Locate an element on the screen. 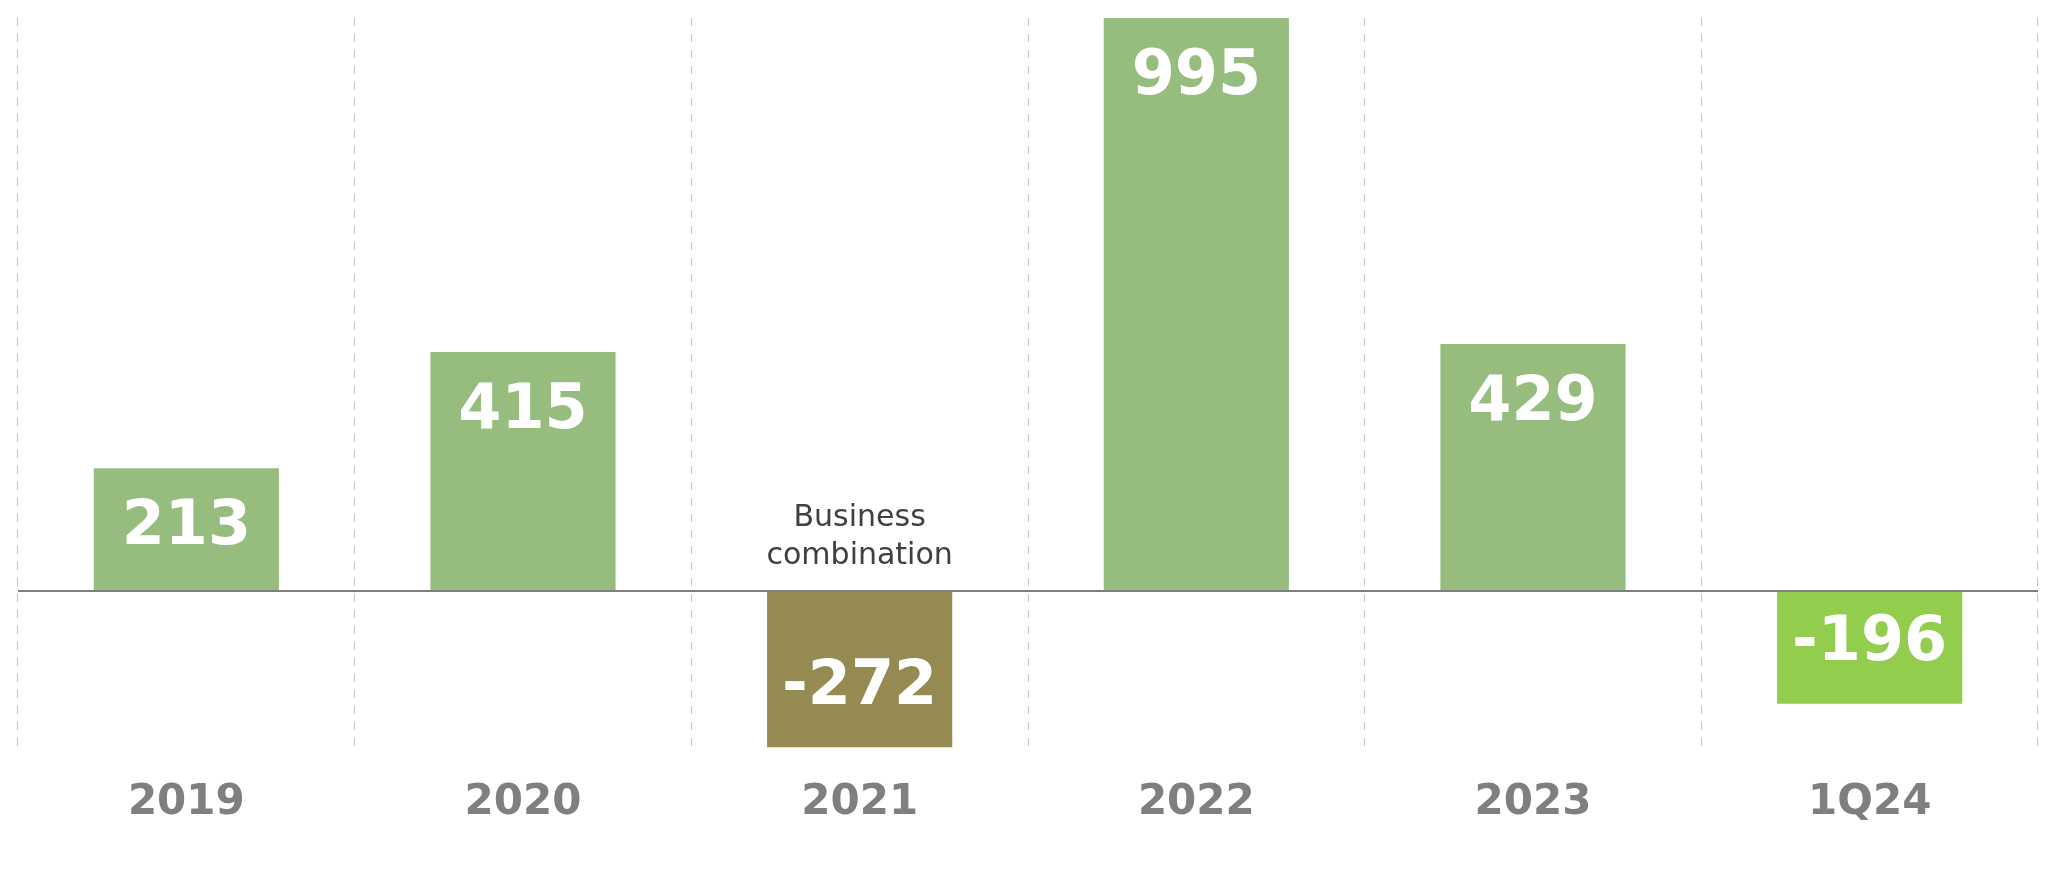 This screenshot has height=870, width=2062. x-tick-label: 2019 is located at coordinates (186, 799).